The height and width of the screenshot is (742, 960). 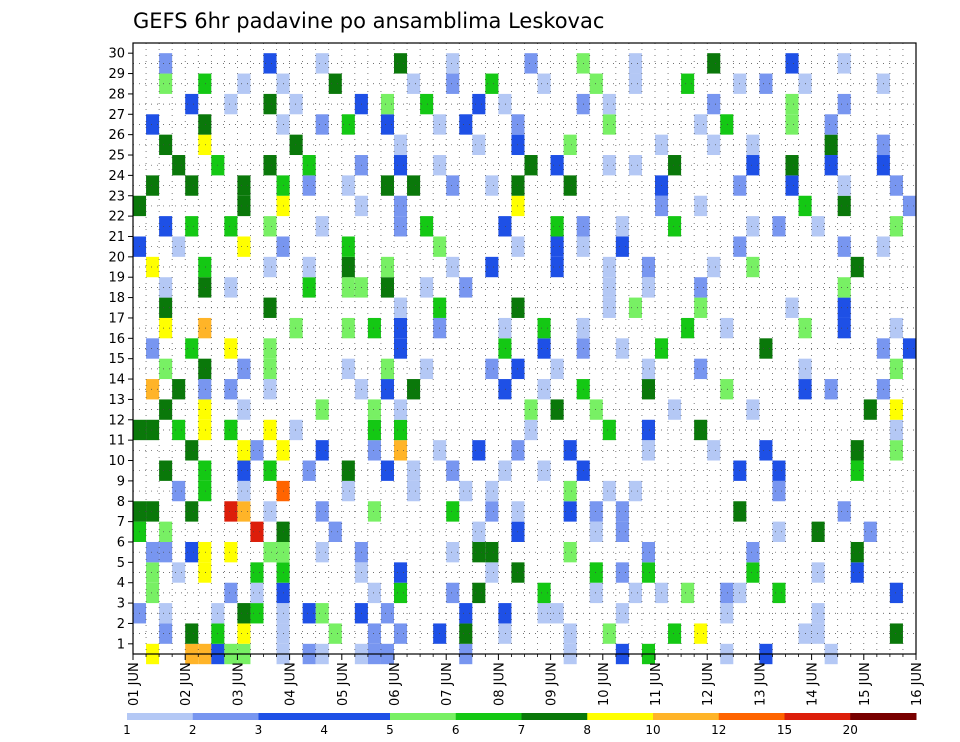 I want to click on legend-label: 15, so click(x=784, y=730).